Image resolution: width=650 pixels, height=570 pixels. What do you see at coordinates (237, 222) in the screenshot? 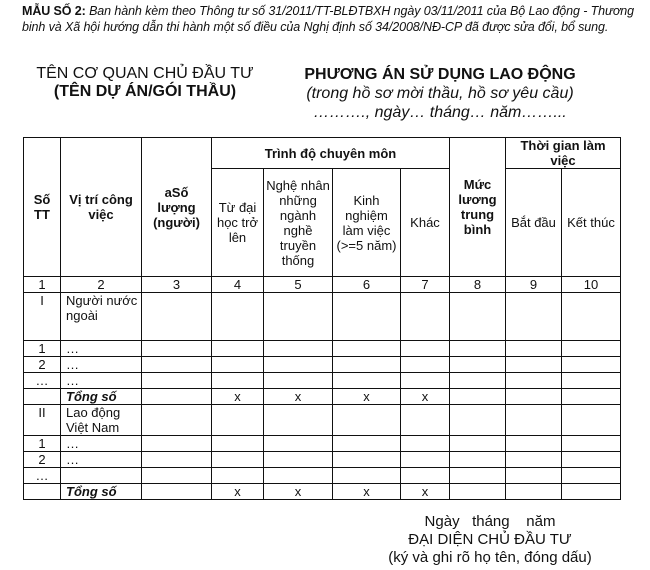
I see `header-university: Từ đại học trở lên` at bounding box center [237, 222].